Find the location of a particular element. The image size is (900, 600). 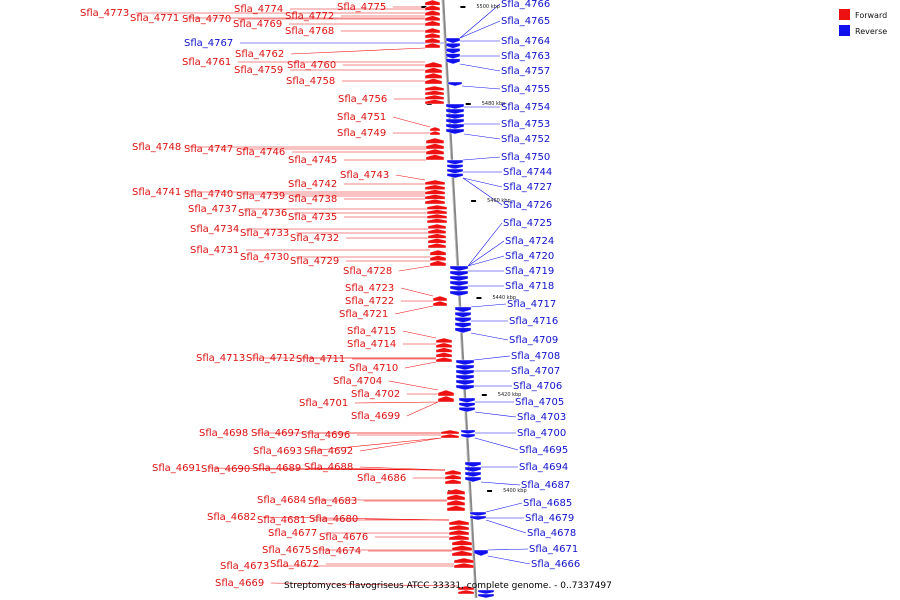

gene-label-forward: Sfla_4711 is located at coordinates (320, 359).